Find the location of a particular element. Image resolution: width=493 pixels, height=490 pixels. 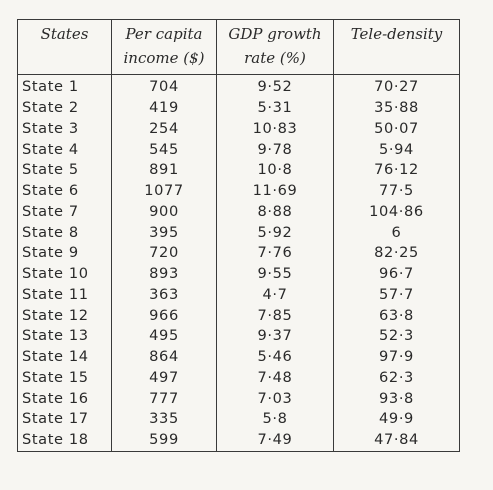

table-row: State 6 1077 11·69 77·5 is located at coordinates (239, 191).